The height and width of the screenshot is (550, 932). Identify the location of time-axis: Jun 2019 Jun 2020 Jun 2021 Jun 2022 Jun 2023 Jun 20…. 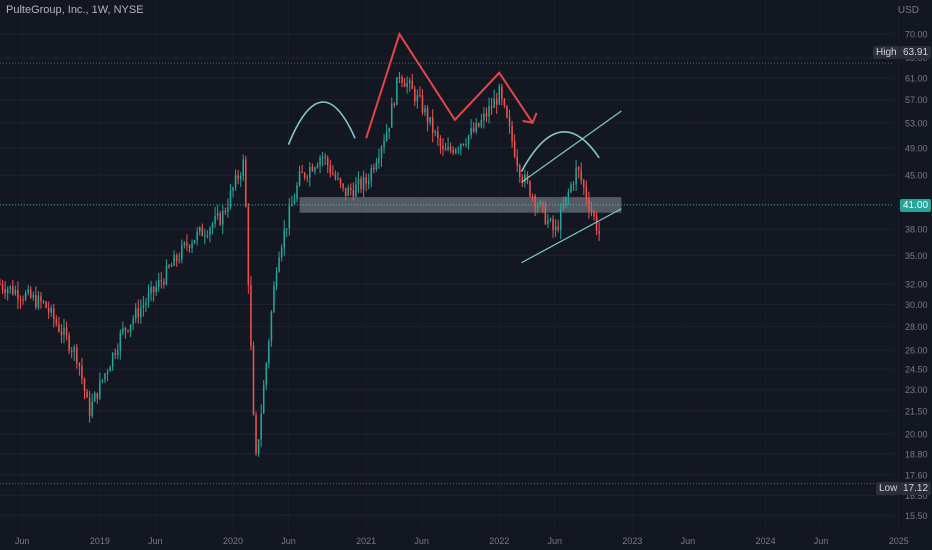
(462, 541).